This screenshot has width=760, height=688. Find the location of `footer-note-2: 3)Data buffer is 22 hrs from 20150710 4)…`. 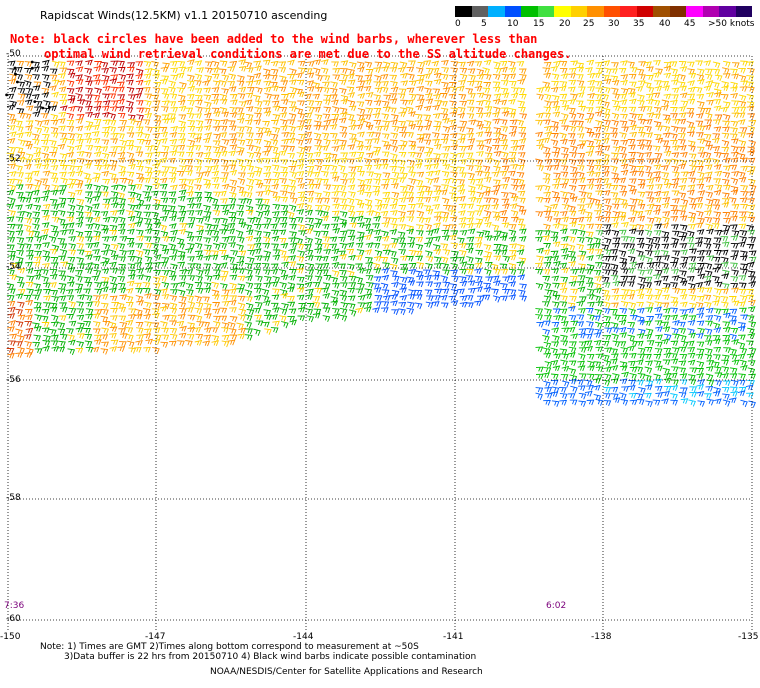

footer-note-2: 3)Data buffer is 22 hrs from 20150710 4)… is located at coordinates (270, 657).